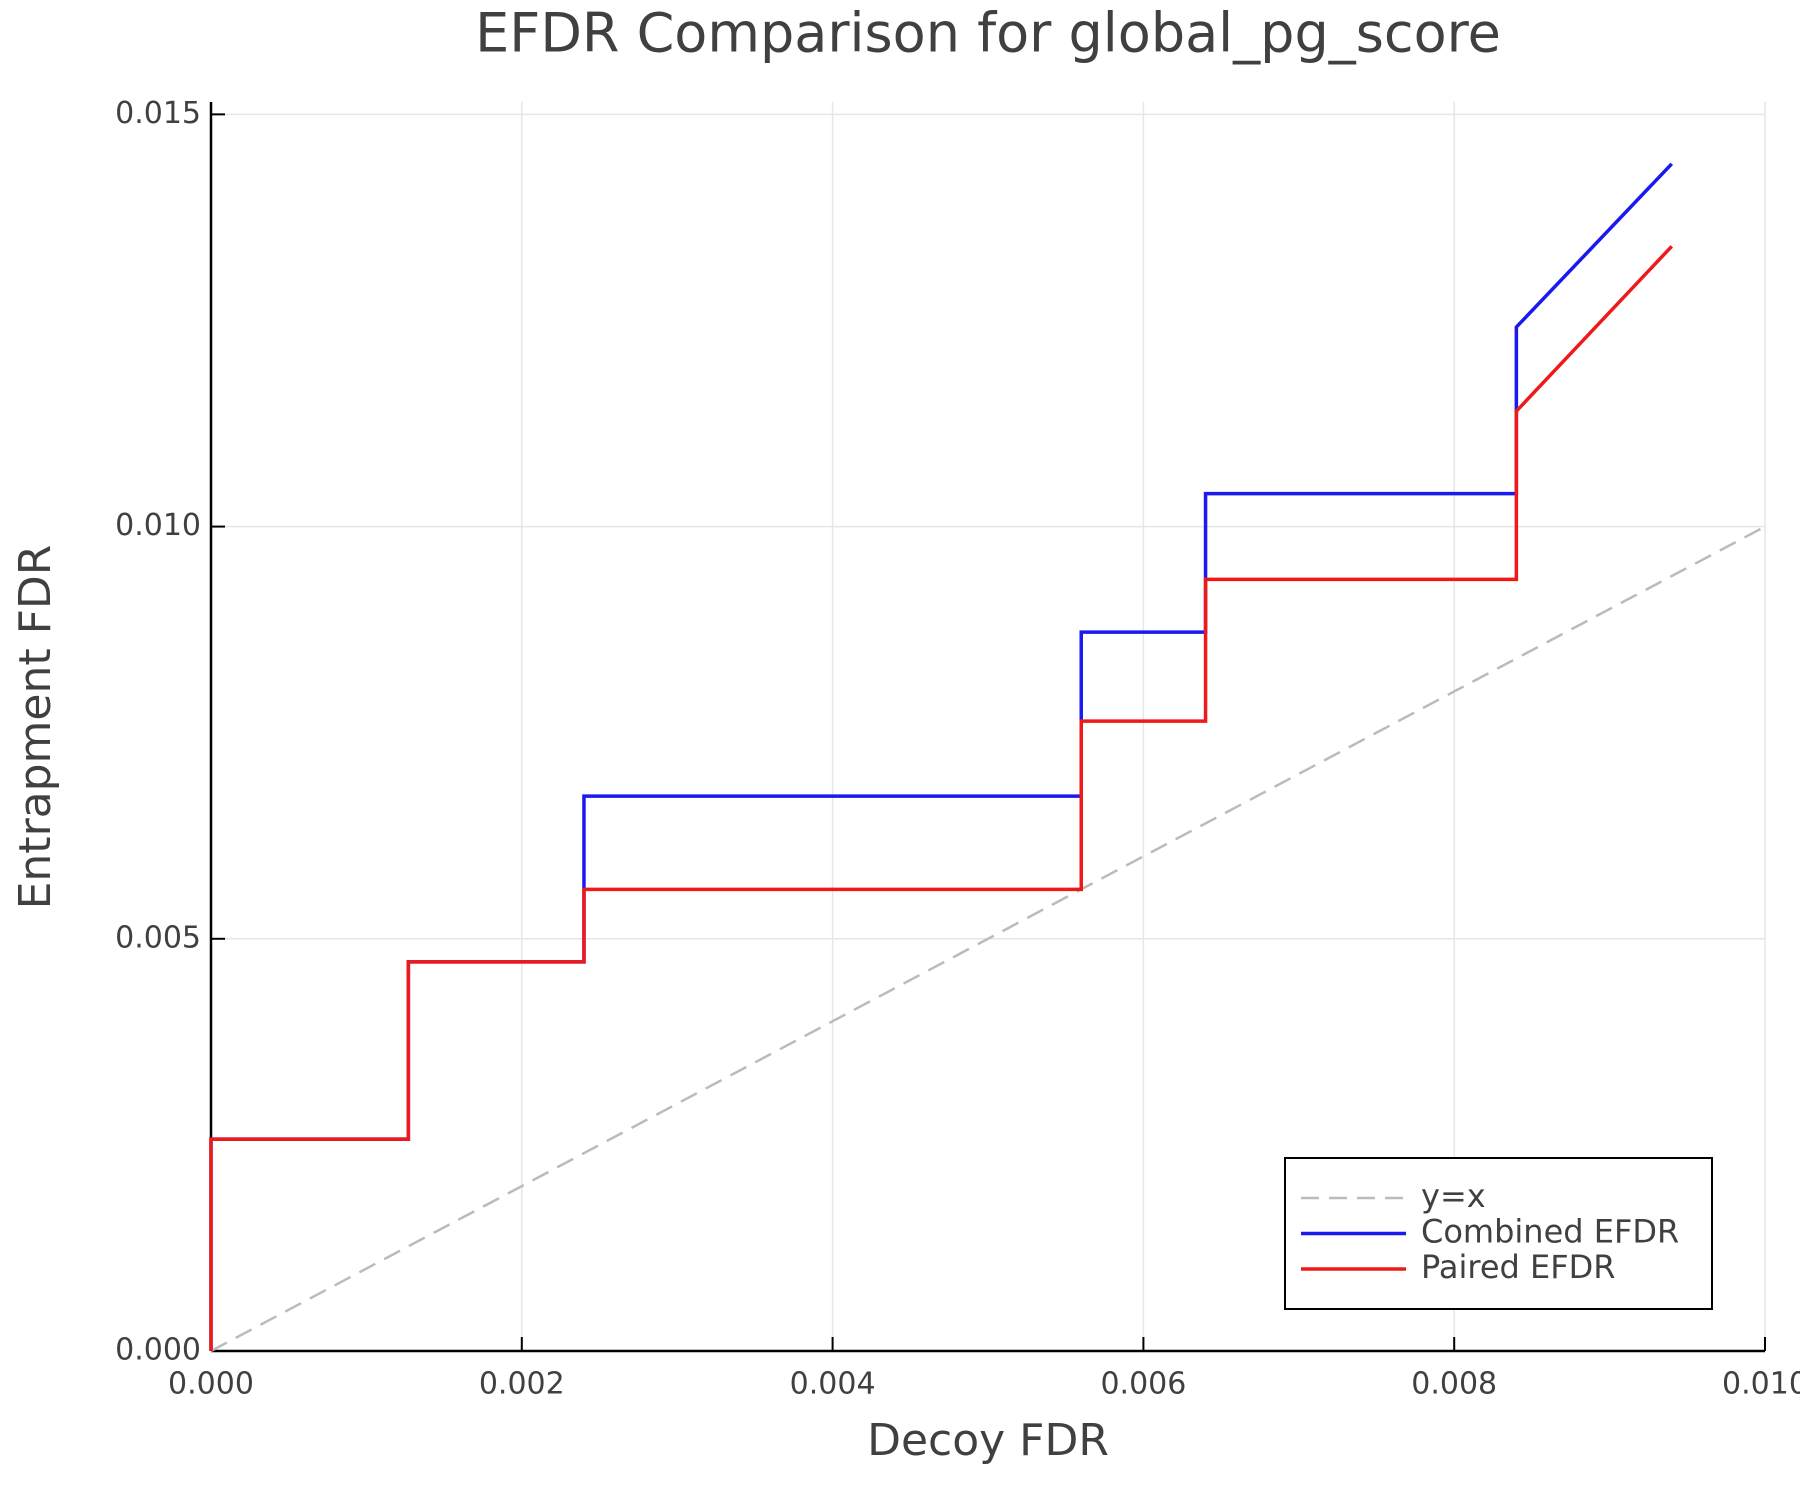 This screenshot has height=1500, width=1800. Describe the element at coordinates (35, 727) in the screenshot. I see `y-axis-label: Entrapment FDR` at that location.